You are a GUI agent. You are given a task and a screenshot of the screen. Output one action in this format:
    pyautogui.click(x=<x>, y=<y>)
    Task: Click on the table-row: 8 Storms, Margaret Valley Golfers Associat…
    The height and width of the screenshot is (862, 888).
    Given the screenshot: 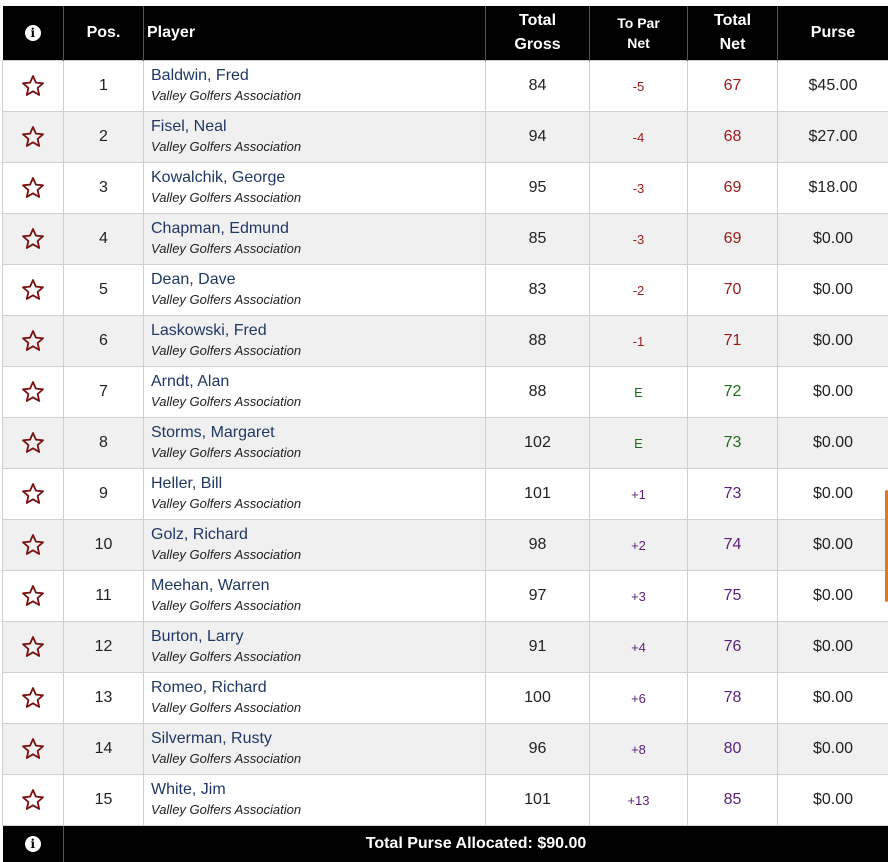 What is the action you would take?
    pyautogui.click(x=445, y=443)
    